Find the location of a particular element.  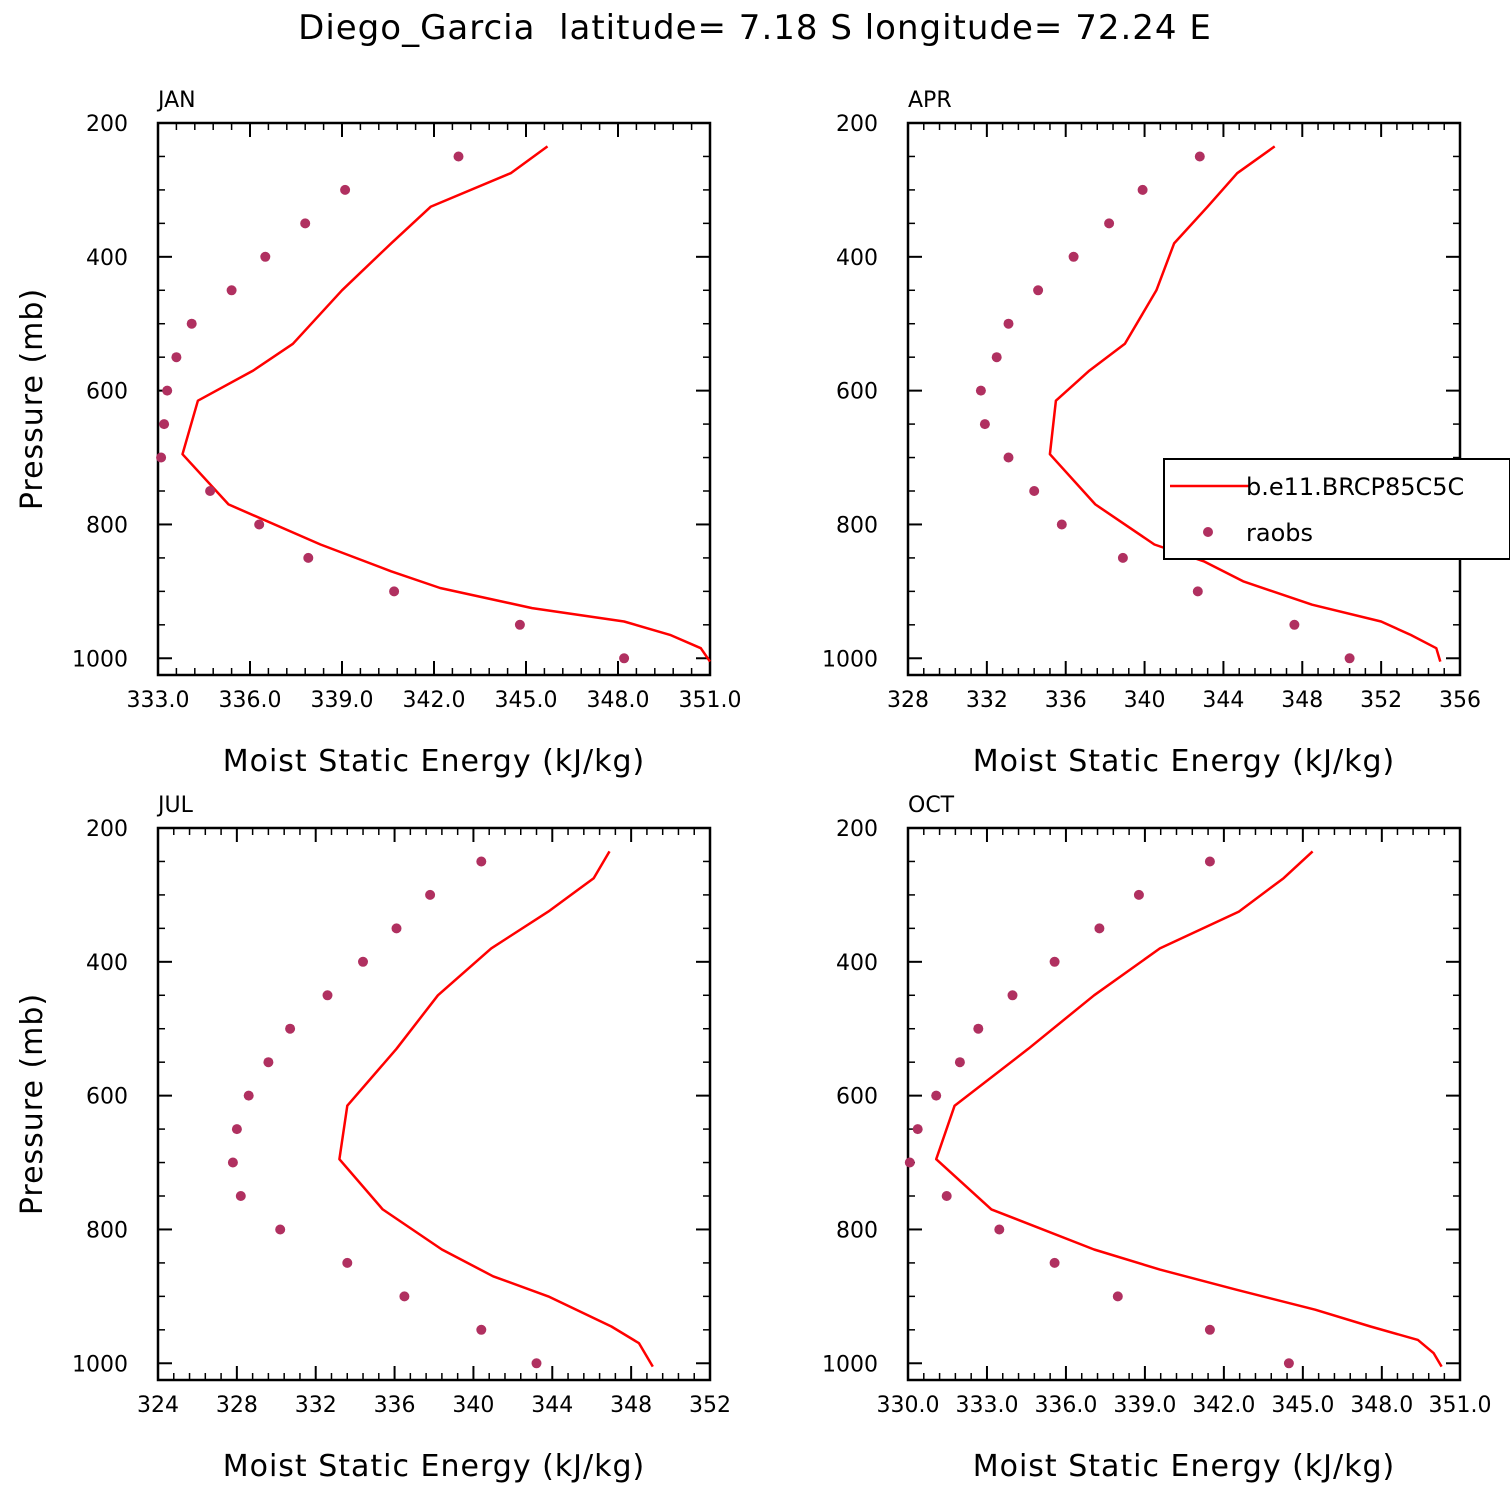

legend-box is located at coordinates (1336, 509).